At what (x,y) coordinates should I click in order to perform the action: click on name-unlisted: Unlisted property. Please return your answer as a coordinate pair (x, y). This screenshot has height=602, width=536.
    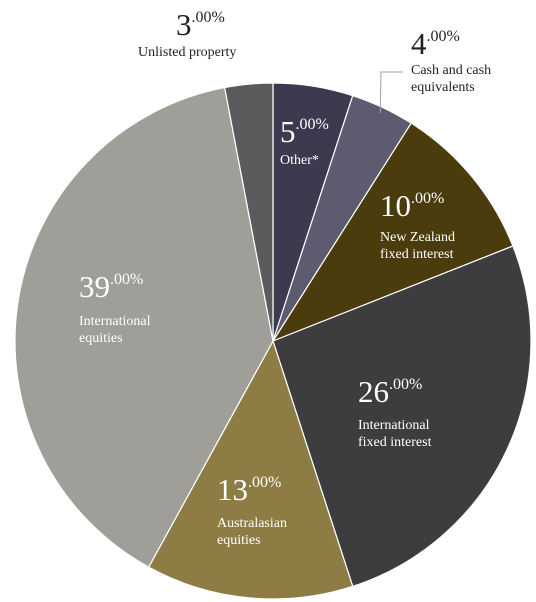
    Looking at the image, I should click on (187, 52).